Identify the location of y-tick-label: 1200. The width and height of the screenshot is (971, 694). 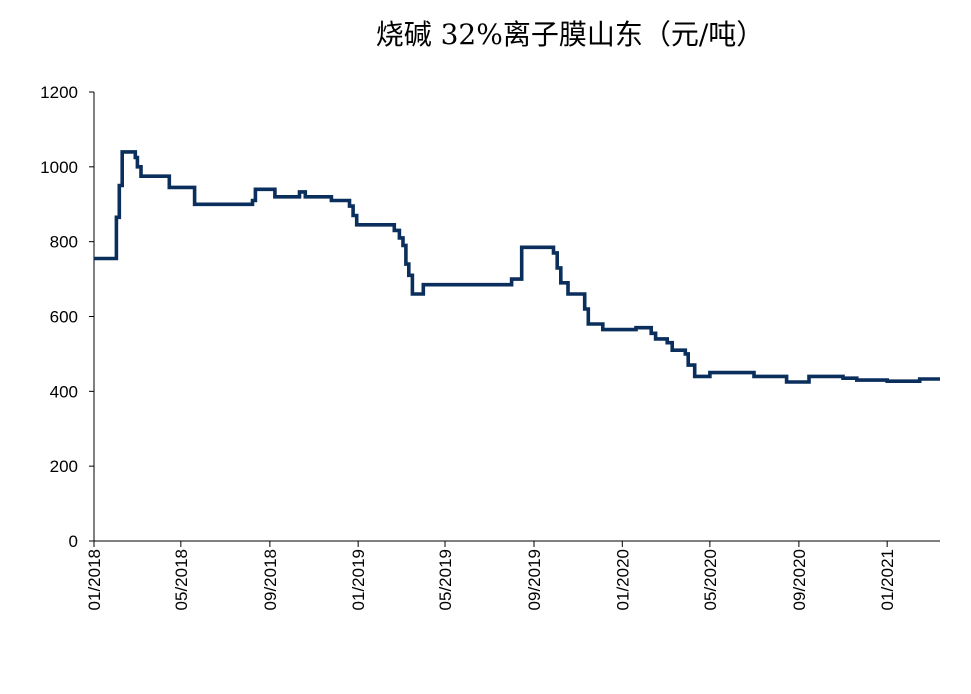
(59, 92).